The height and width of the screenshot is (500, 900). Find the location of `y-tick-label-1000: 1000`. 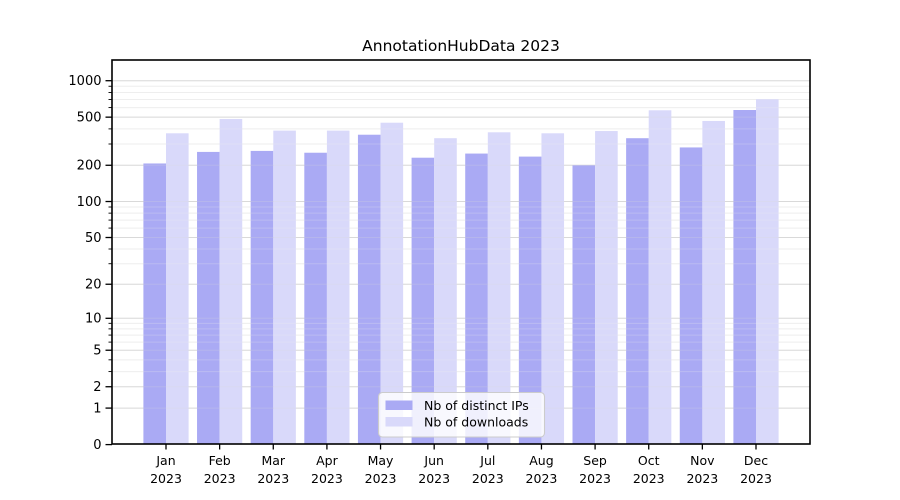

y-tick-label-1000: 1000 is located at coordinates (84, 81).